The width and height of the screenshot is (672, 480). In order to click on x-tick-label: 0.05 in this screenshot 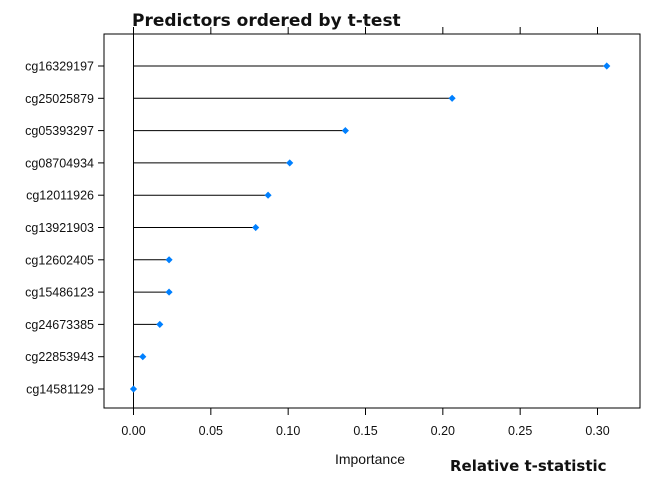, I will do `click(211, 431)`.